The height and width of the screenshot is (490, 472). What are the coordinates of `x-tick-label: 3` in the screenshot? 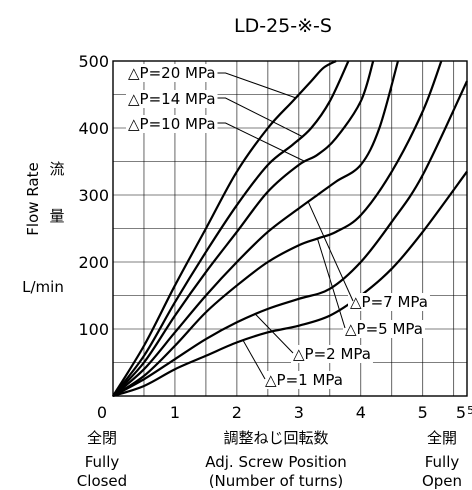 It's located at (299, 412).